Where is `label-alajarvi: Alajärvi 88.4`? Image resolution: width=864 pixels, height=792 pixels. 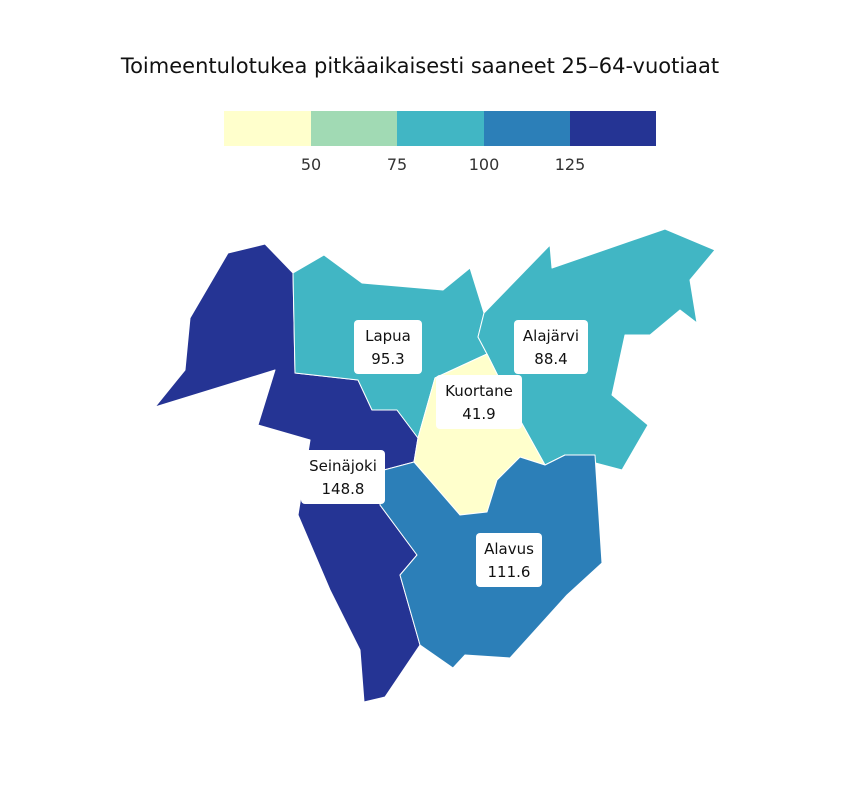
label-alajarvi: Alajärvi 88.4 is located at coordinates (551, 347).